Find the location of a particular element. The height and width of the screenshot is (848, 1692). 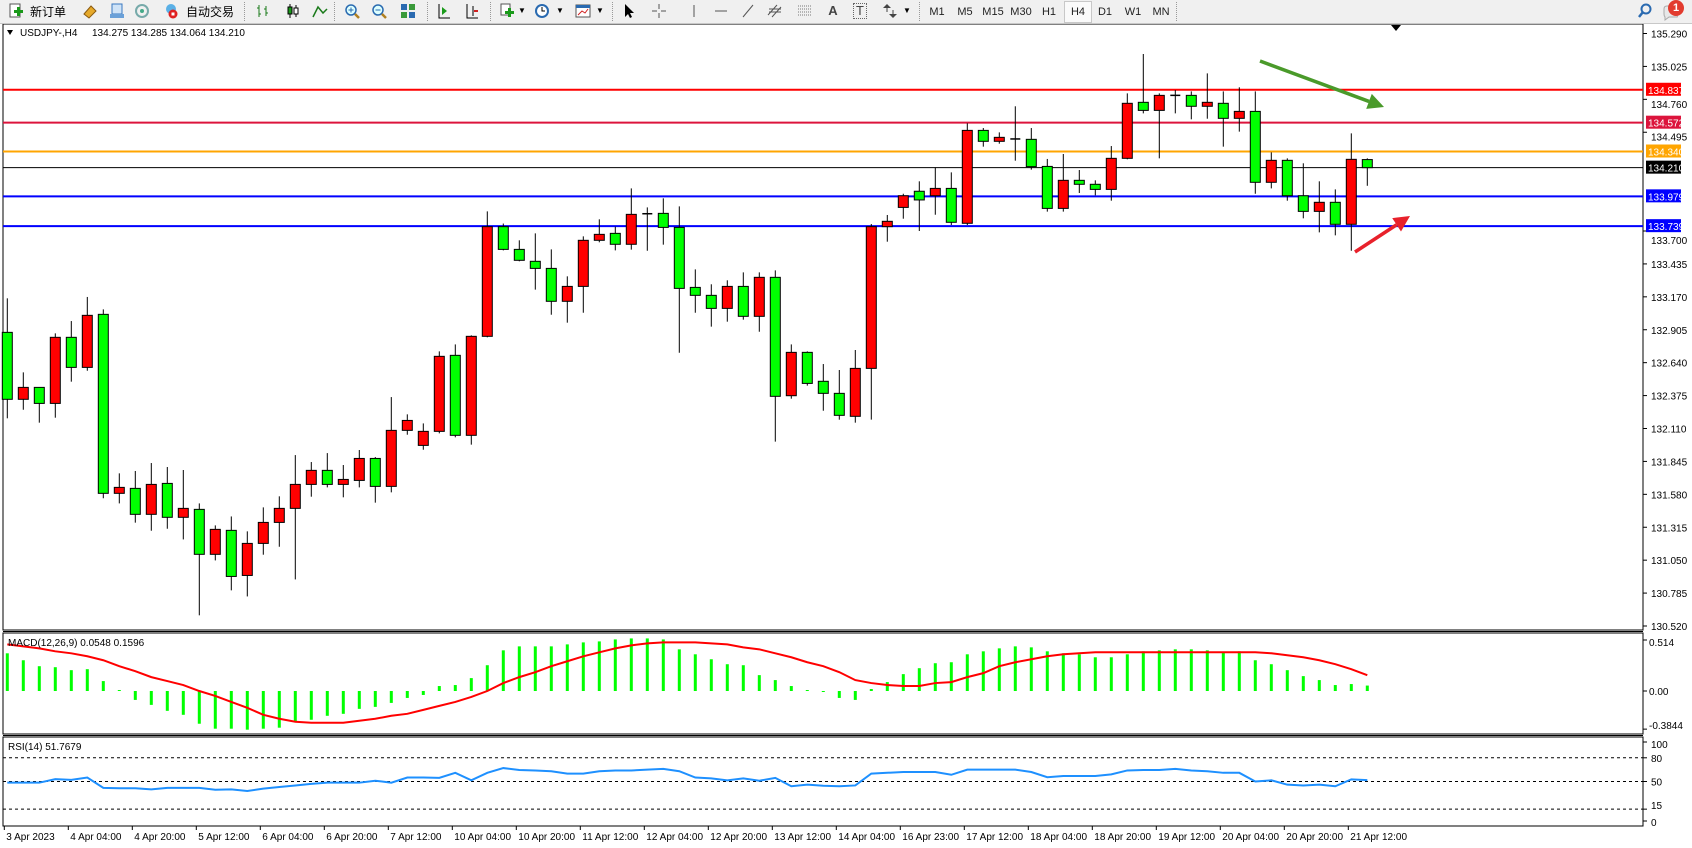

search-icon is located at coordinates (1645, 11).